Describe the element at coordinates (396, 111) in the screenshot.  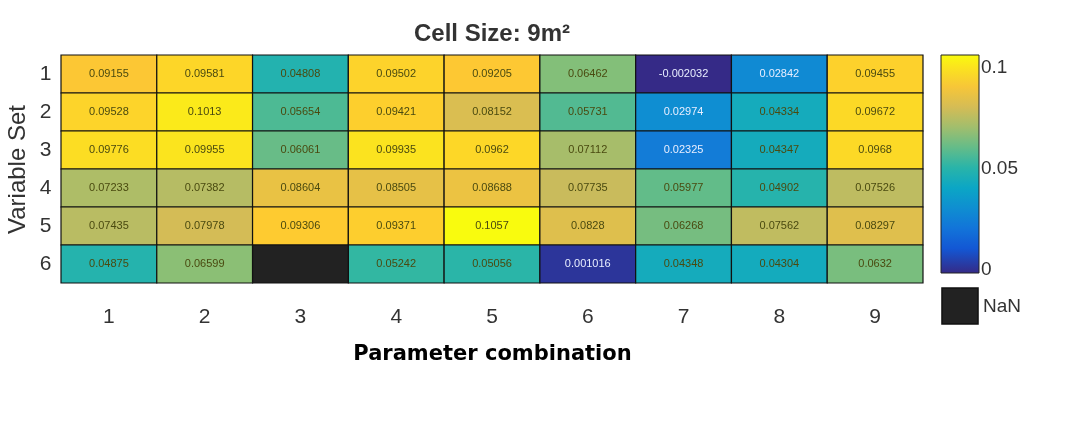
I see `data-label: 0.09421` at that location.